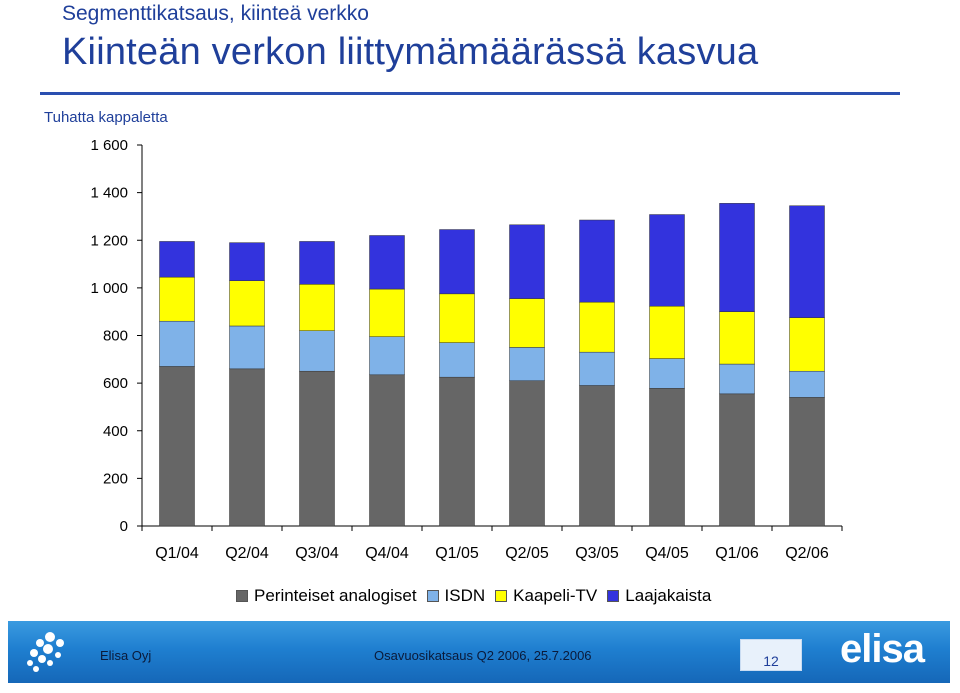 The height and width of the screenshot is (693, 960). Describe the element at coordinates (771, 655) in the screenshot. I see `page-number: 12` at that location.